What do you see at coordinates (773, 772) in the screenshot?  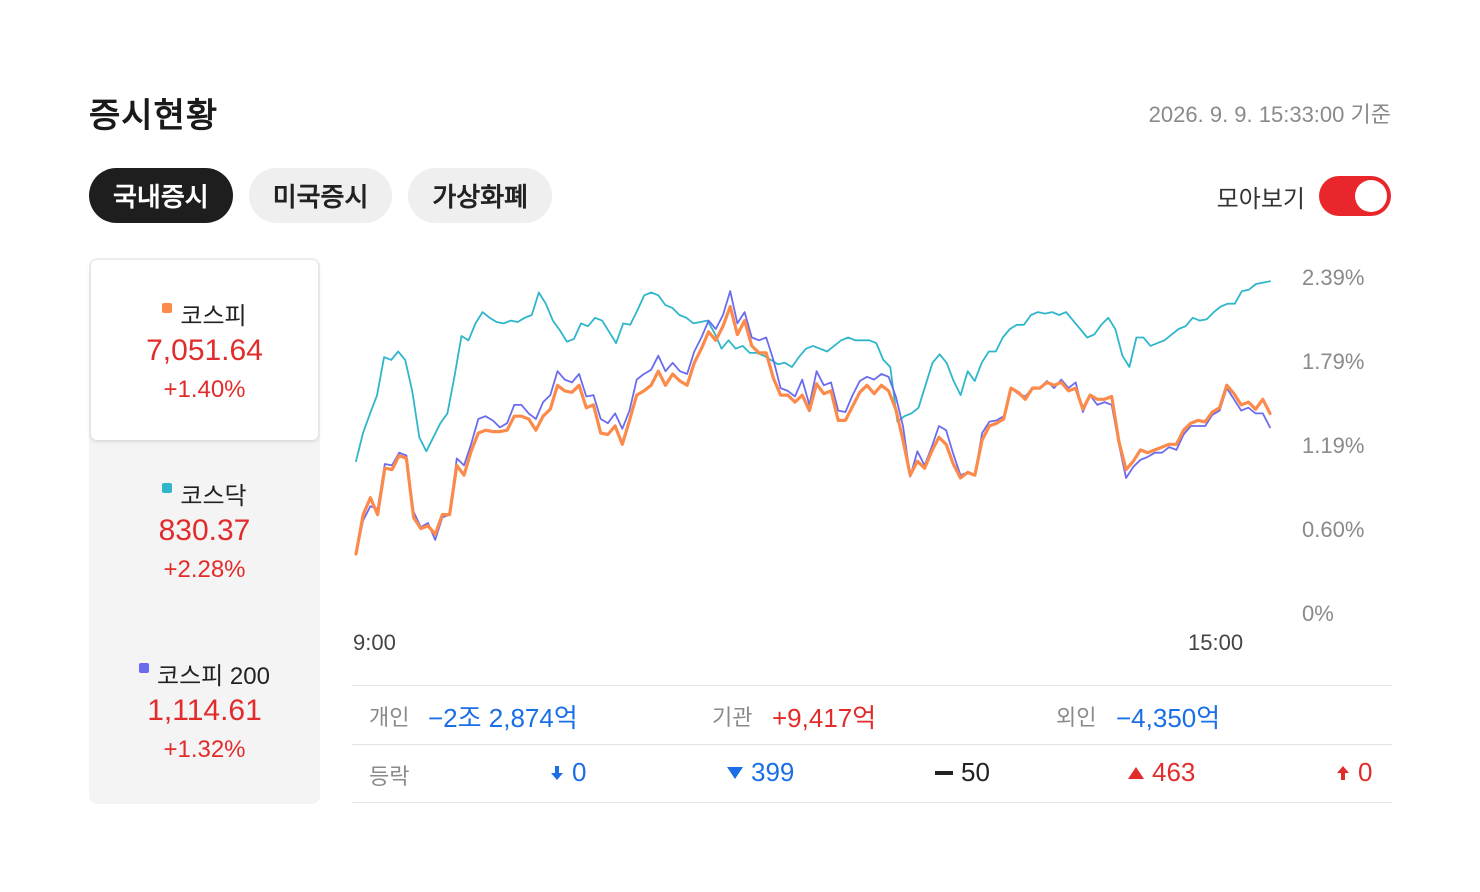 I see `breadth-value: 399` at bounding box center [773, 772].